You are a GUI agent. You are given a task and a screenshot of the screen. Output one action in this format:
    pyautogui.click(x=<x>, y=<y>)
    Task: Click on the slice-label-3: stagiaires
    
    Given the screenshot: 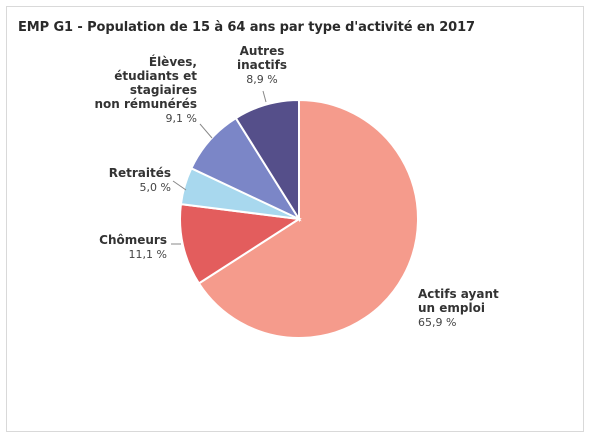 What is the action you would take?
    pyautogui.click(x=163, y=90)
    